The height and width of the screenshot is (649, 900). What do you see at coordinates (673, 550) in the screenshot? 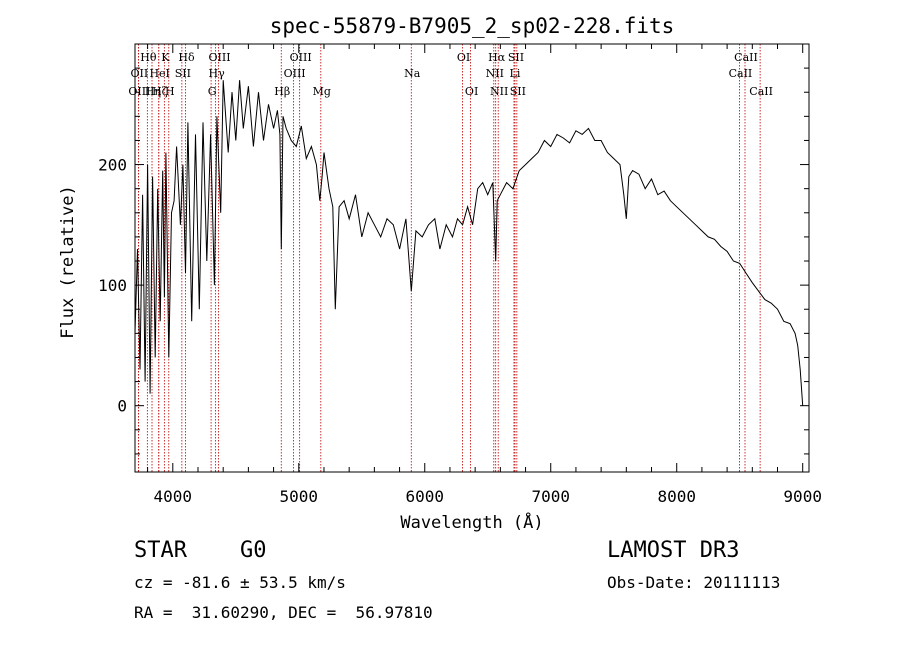
I see `survey-name: LAMOST DR3` at bounding box center [673, 550].